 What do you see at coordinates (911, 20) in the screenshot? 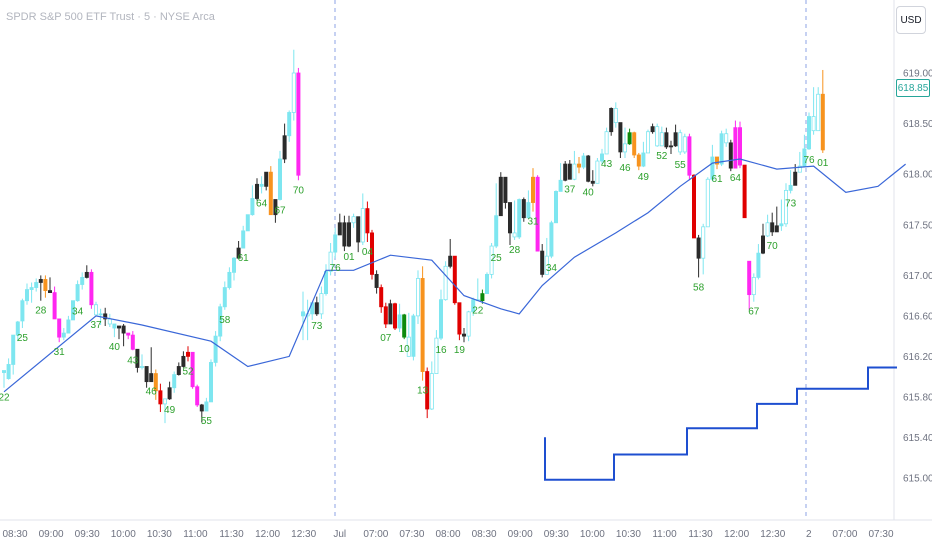
I see `currency-button: USD` at bounding box center [911, 20].